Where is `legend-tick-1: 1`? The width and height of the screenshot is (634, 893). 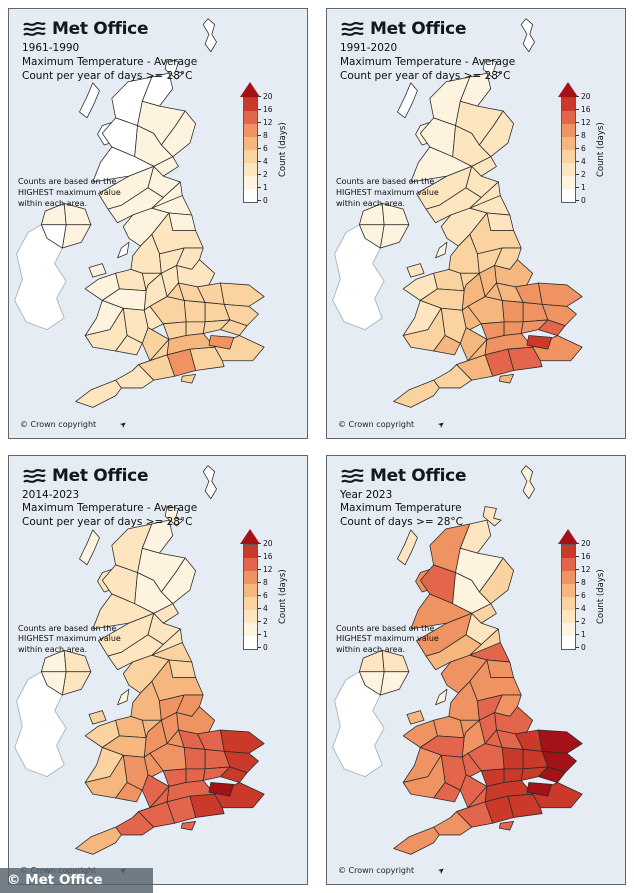 legend-tick-1: 1 is located at coordinates (263, 634).